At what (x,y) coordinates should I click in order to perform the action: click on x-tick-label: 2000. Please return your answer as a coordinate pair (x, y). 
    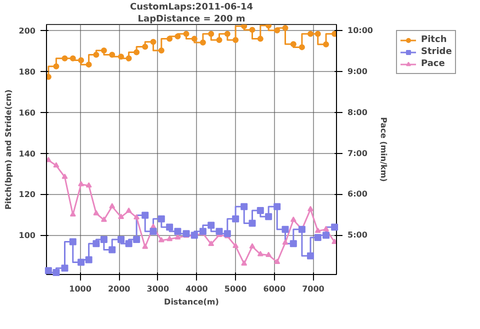
    Looking at the image, I should click on (119, 289).